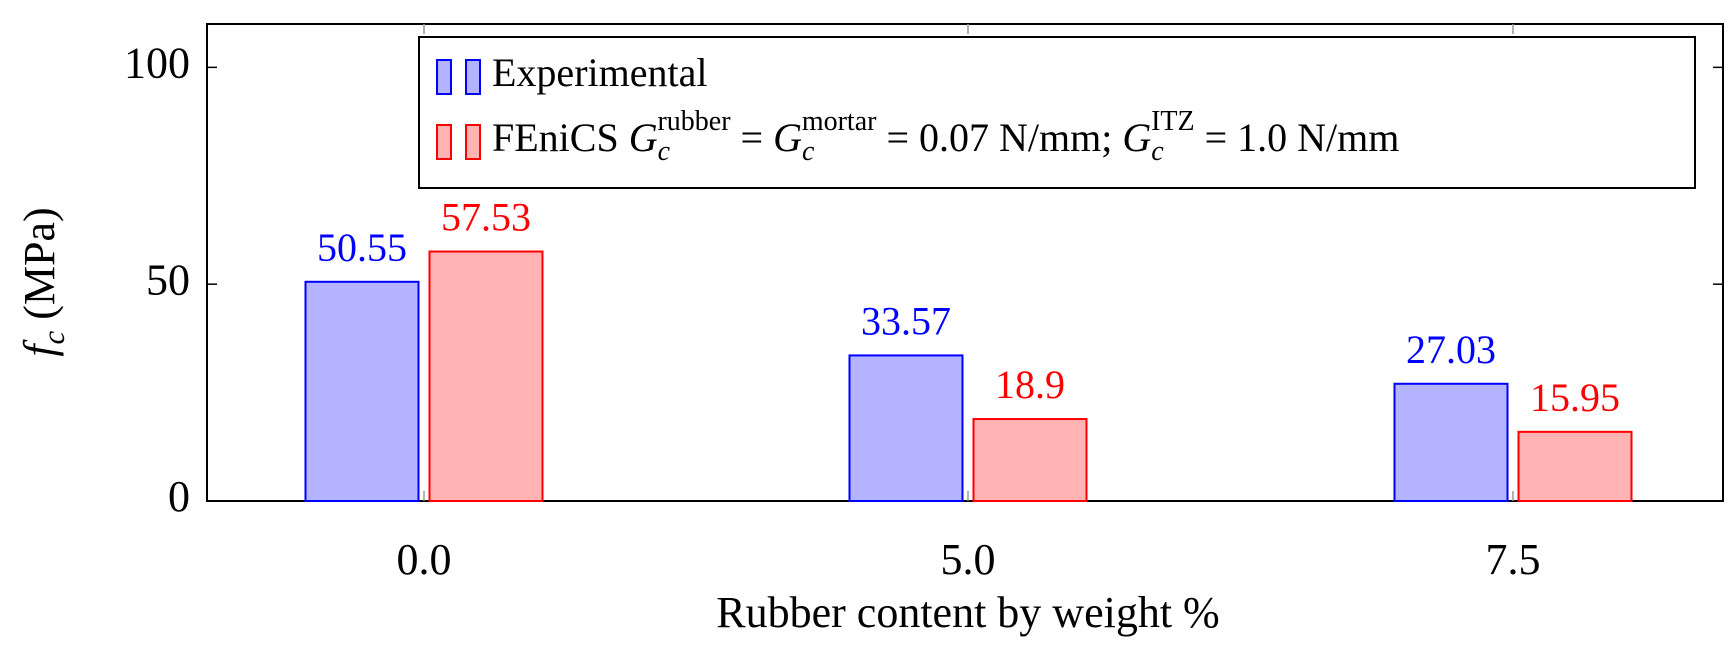  What do you see at coordinates (968, 559) in the screenshot?
I see `x-tick-label: 5.0` at bounding box center [968, 559].